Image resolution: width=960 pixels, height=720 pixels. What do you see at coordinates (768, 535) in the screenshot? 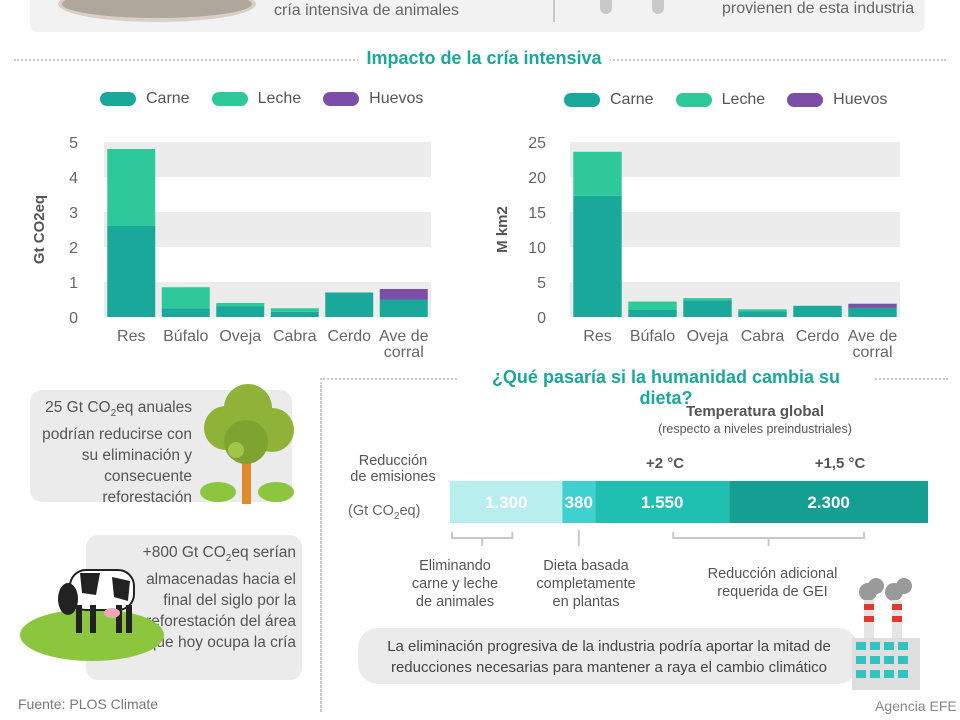
I see `bracket-reduccion` at bounding box center [768, 535].